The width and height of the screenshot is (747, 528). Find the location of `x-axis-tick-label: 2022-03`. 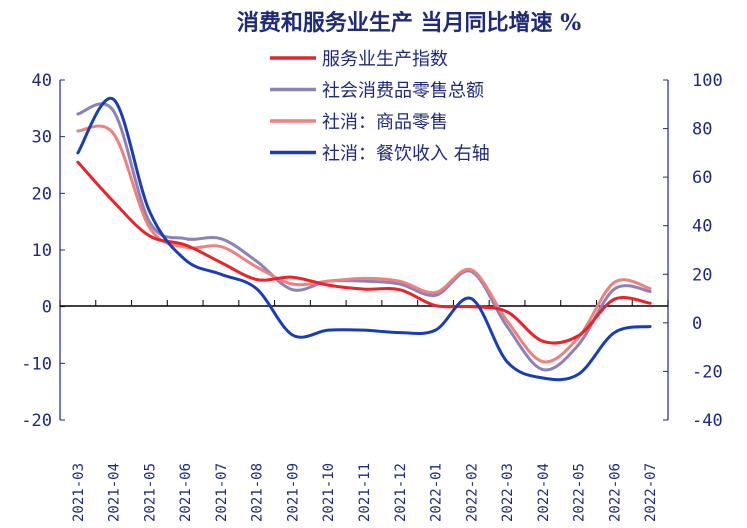

x-axis-tick-label: 2022-03 is located at coordinates (508, 492).